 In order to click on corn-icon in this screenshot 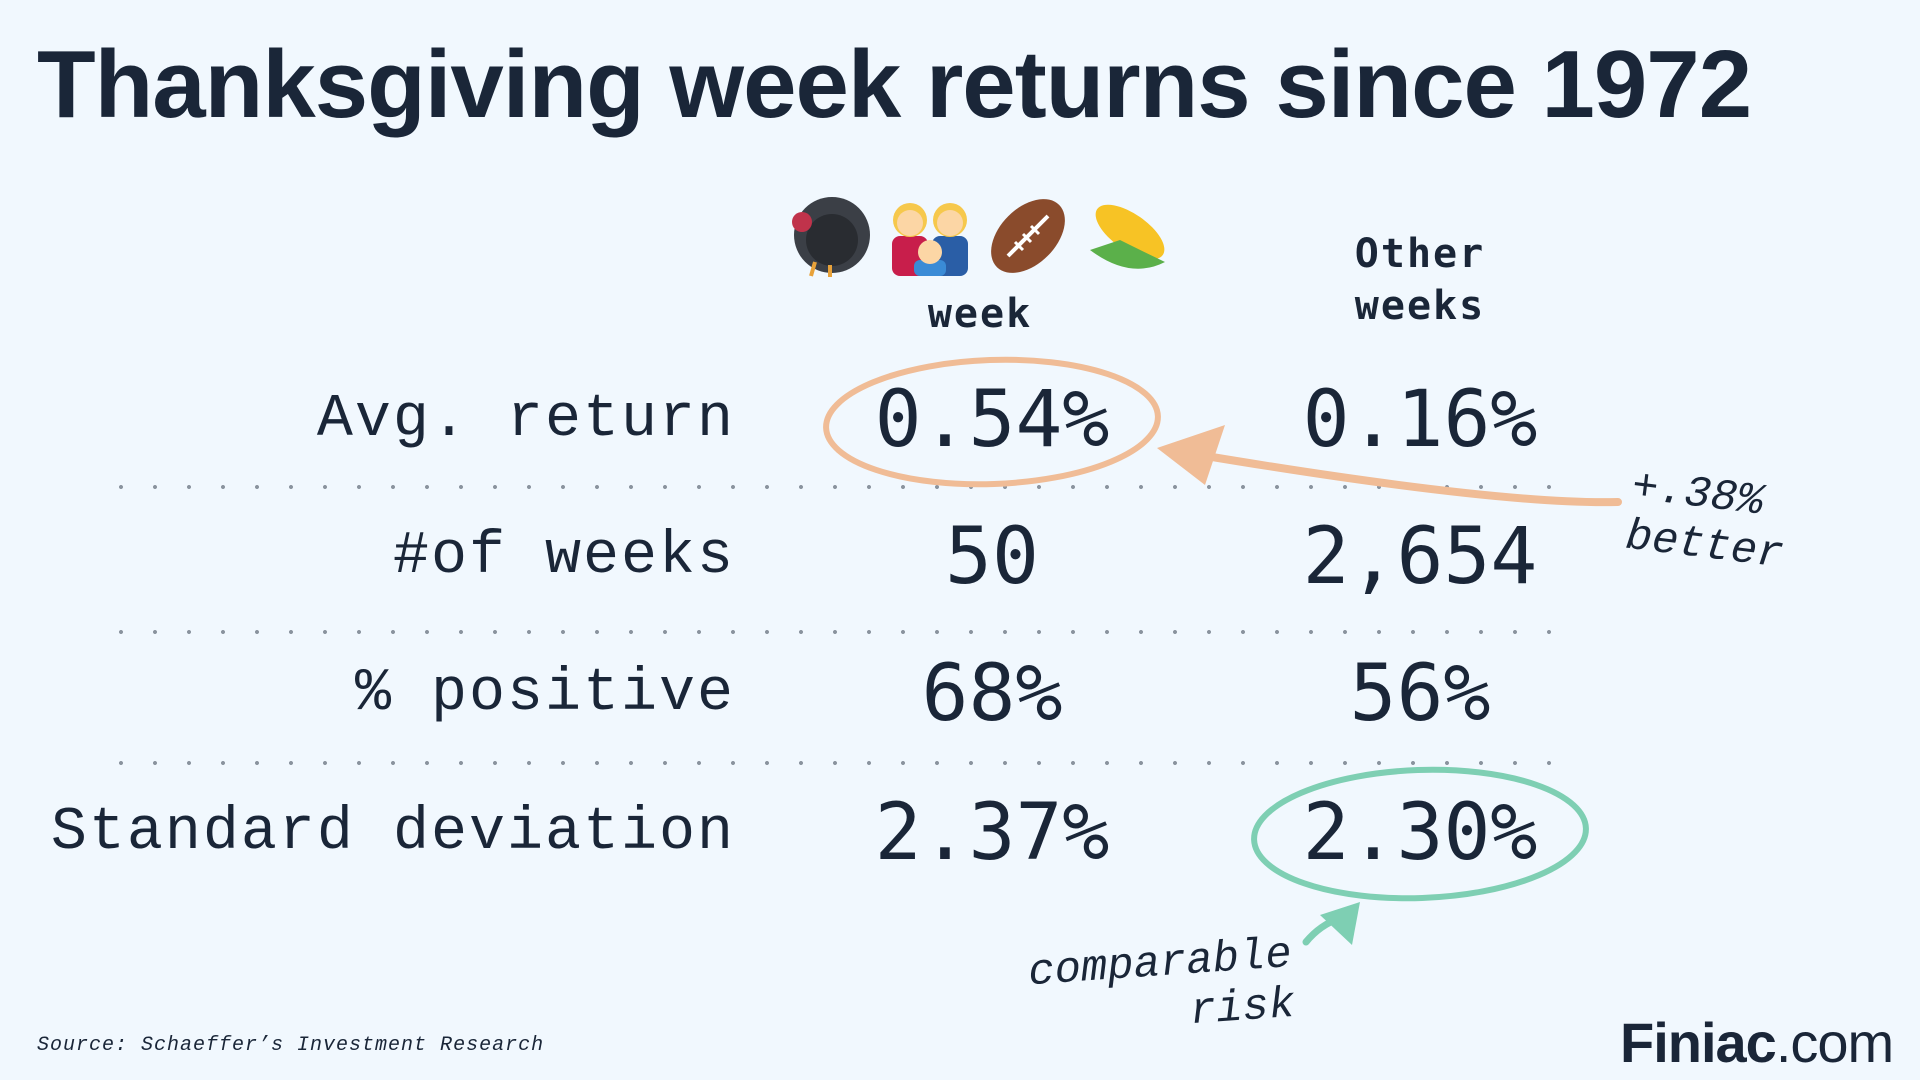, I will do `click(1127, 236)`.